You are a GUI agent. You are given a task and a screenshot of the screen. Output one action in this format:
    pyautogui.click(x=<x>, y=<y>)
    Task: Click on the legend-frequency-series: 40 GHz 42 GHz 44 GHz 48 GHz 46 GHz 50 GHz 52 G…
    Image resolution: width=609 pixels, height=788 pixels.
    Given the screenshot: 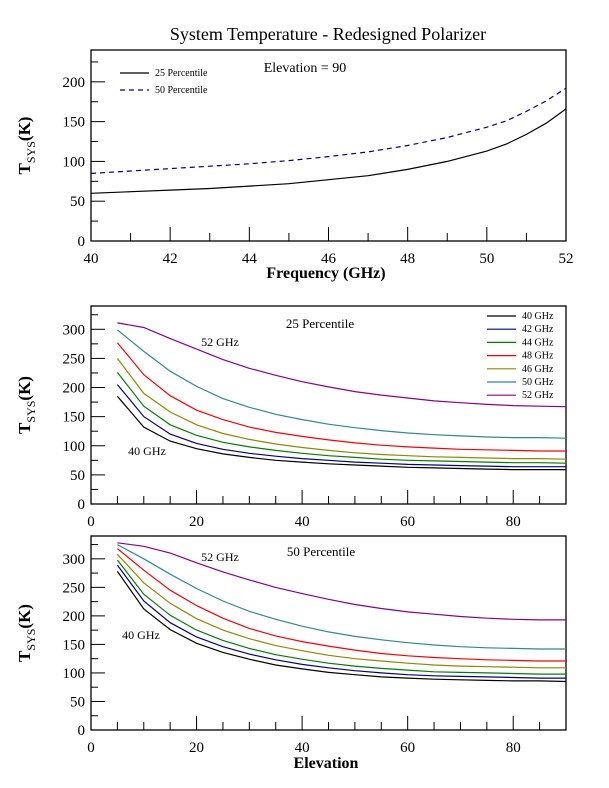 What is the action you would take?
    pyautogui.click(x=520, y=356)
    